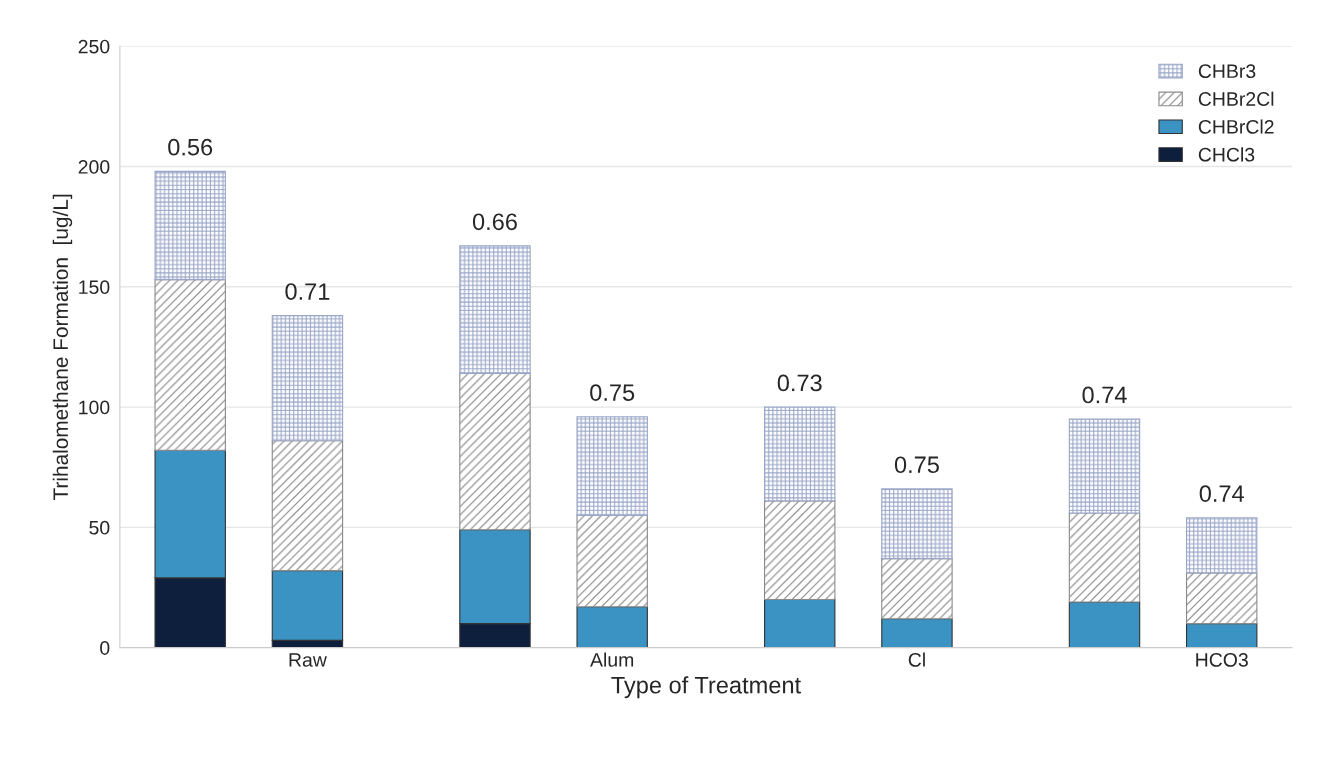 This screenshot has width=1332, height=771. Describe the element at coordinates (190, 147) in the screenshot. I see `annotation: 0.56` at that location.